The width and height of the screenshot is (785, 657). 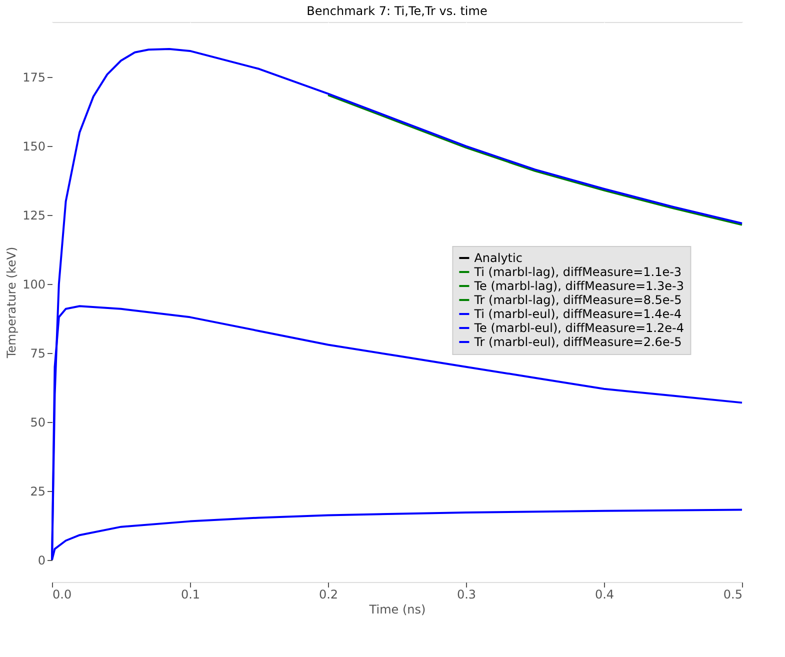 What do you see at coordinates (38, 423) in the screenshot?
I see `y-tick-label: 50` at bounding box center [38, 423].